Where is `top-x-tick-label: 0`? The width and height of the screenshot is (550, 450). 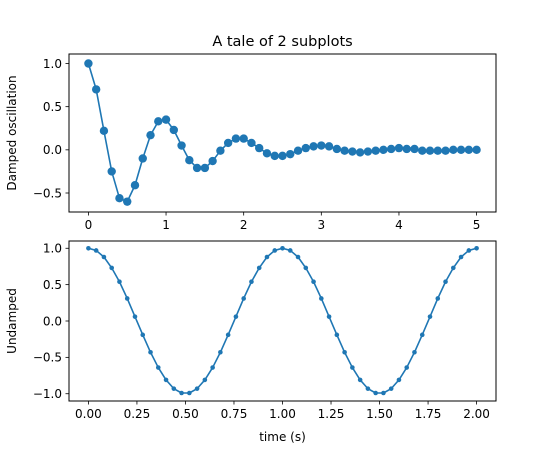
top-x-tick-label: 0 is located at coordinates (89, 225).